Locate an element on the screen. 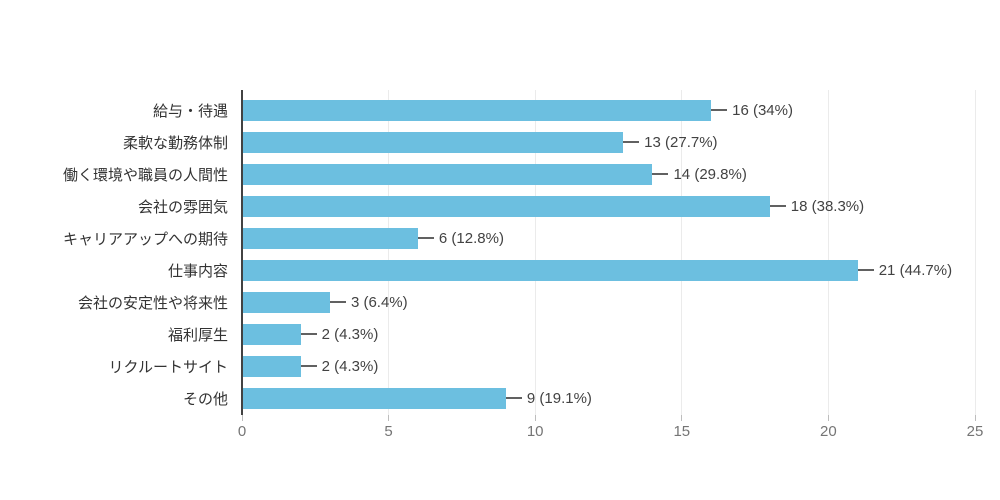 The height and width of the screenshot is (500, 1000). x-tick-label: 20 is located at coordinates (828, 431).